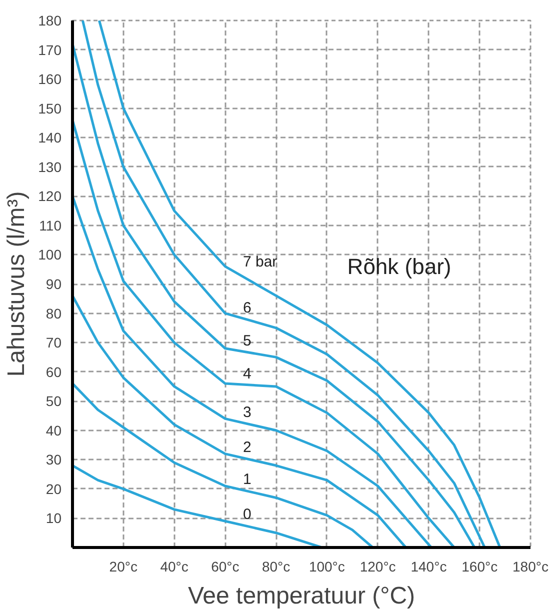 Image resolution: width=560 pixels, height=612 pixels. What do you see at coordinates (54, 342) in the screenshot?
I see `y-tick-label: 70` at bounding box center [54, 342].